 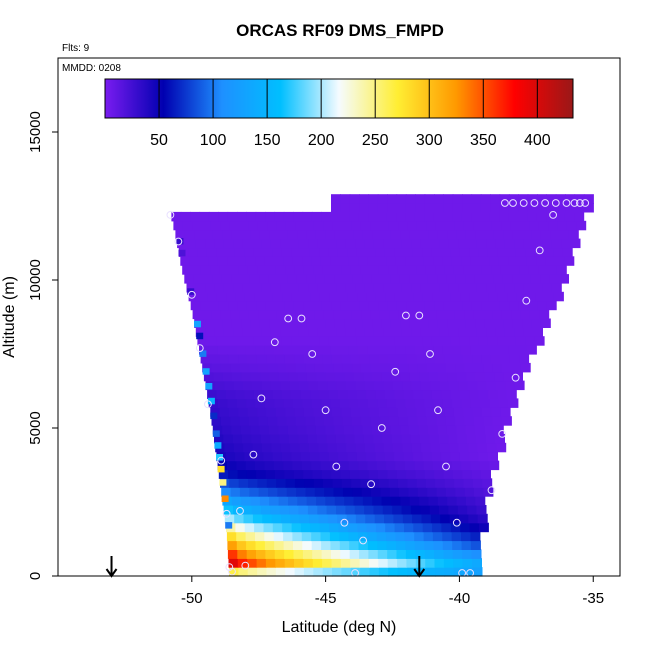 What do you see at coordinates (35, 427) in the screenshot?
I see `y-tick-label: 5000` at bounding box center [35, 427].